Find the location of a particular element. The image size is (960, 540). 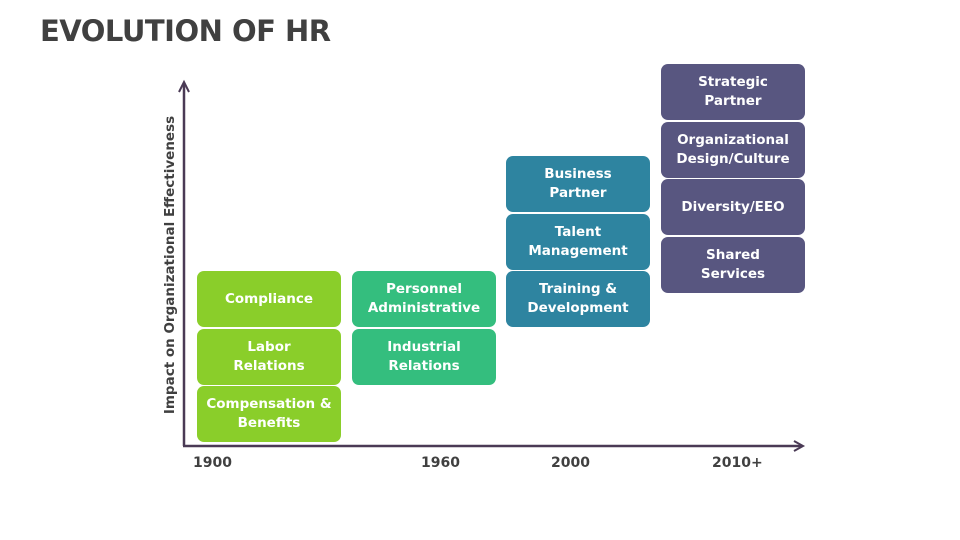

box-training-development: Training & Development is located at coordinates (578, 299).